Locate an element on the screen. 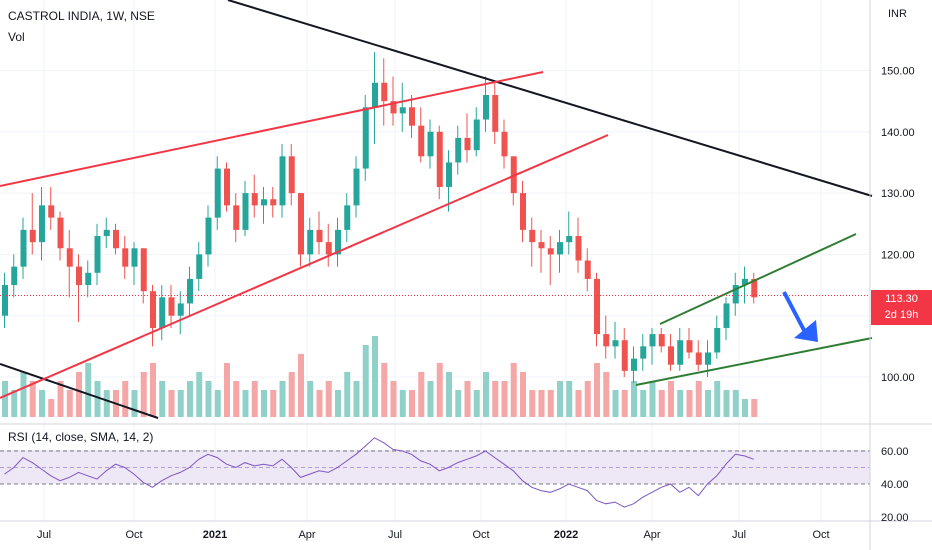 Image resolution: width=932 pixels, height=550 pixels. trendline-black-lower is located at coordinates (79, 391).